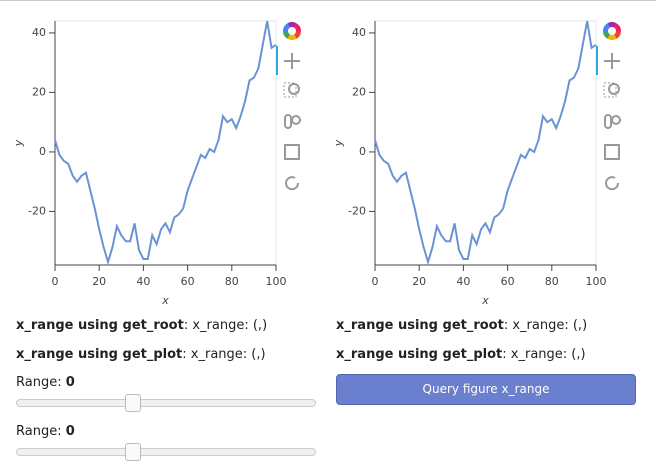 This screenshot has height=474, width=656. What do you see at coordinates (486, 389) in the screenshot?
I see `query-button: Query figure x_range` at bounding box center [486, 389].